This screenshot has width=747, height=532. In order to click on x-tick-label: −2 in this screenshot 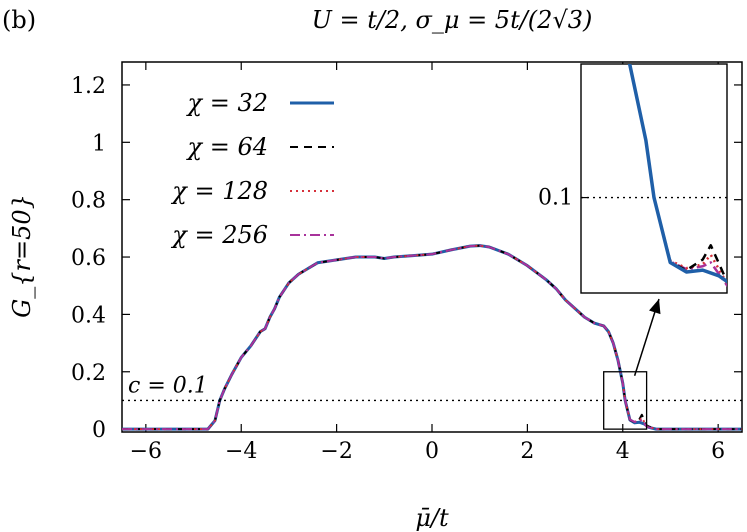, I will do `click(336, 451)`.